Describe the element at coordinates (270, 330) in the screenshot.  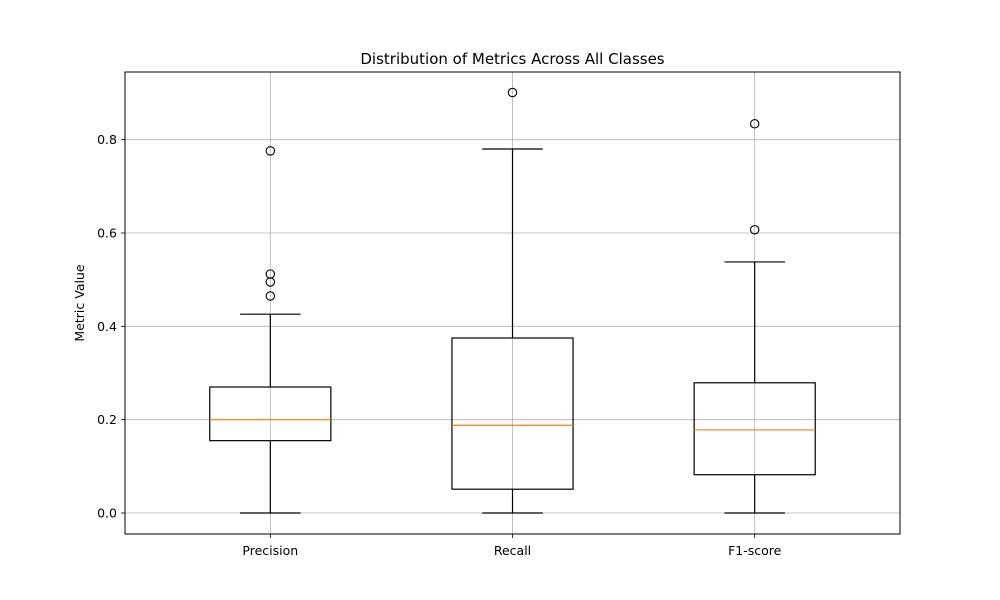
I see `box-precision` at that location.